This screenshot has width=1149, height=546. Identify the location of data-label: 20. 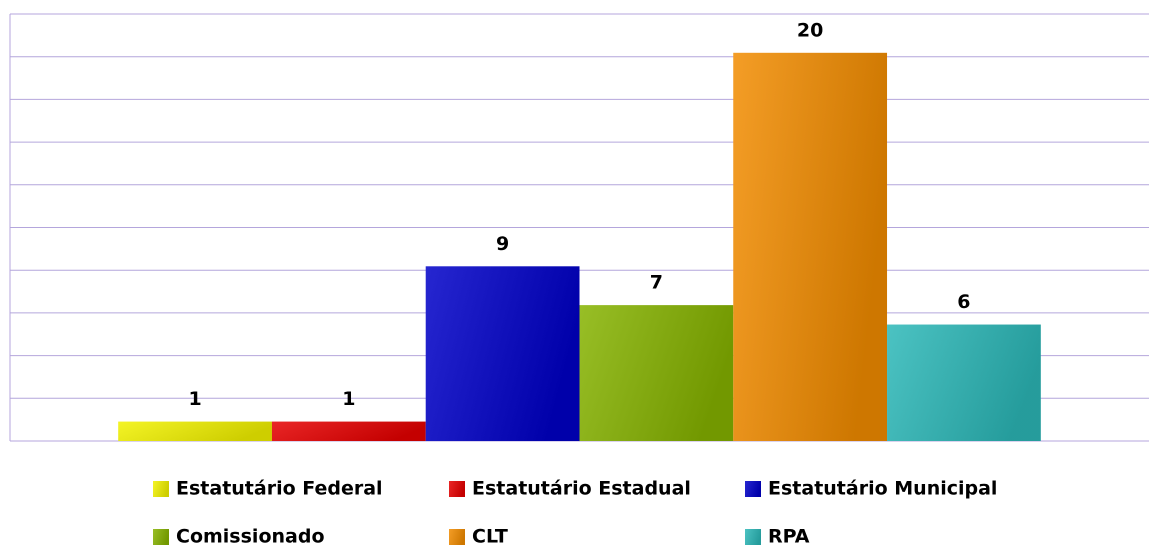
(810, 30).